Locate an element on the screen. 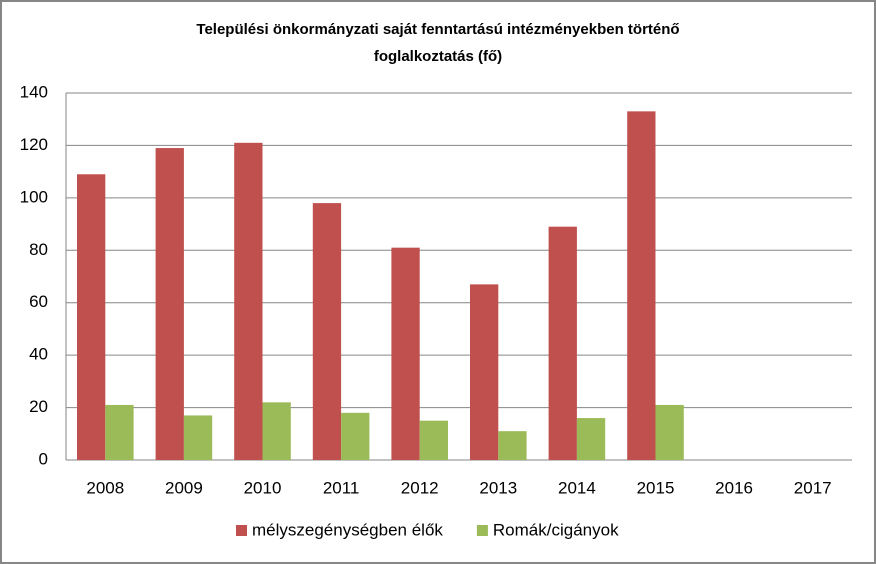  y-tick-label: 100 is located at coordinates (34, 196).